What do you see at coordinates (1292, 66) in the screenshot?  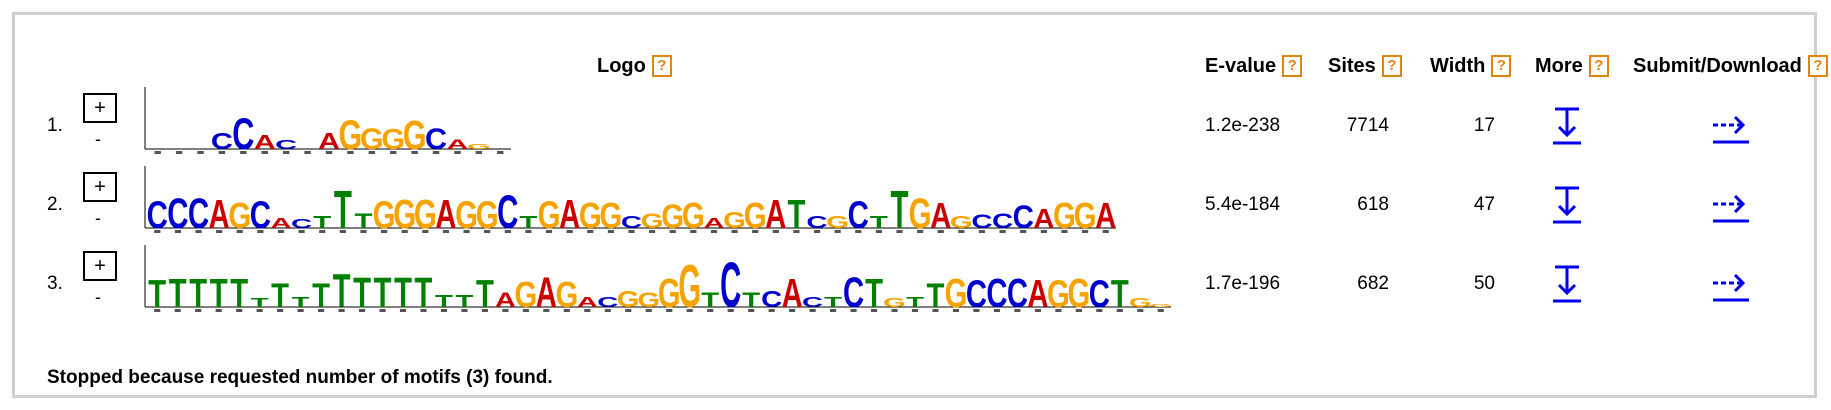 I see `evalue-help-icon: ?` at bounding box center [1292, 66].